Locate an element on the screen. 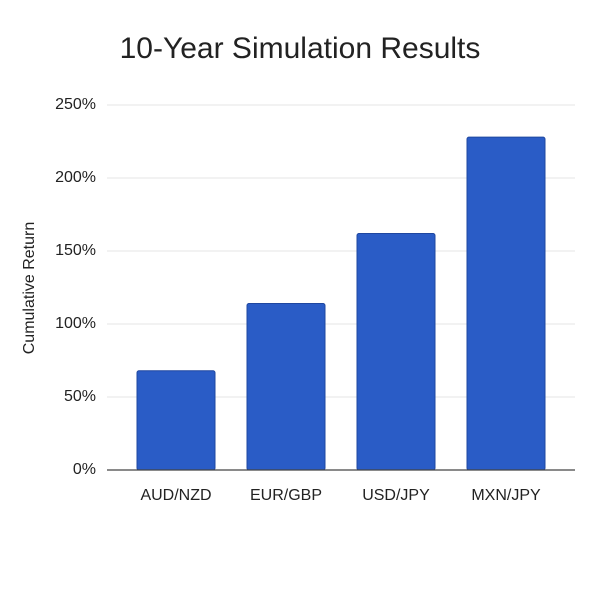 The image size is (600, 600). y-axis-label: Cumulative Return is located at coordinates (29, 288).